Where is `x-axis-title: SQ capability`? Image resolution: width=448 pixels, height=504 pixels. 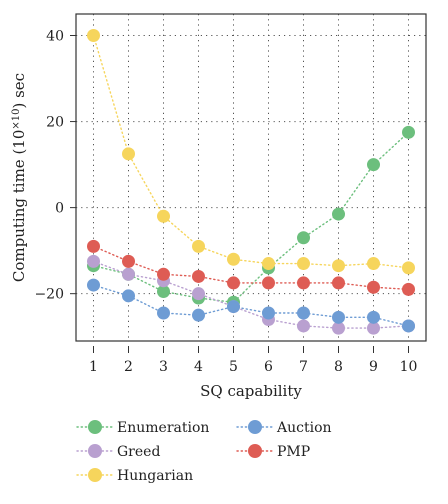
x-axis-title: SQ capability is located at coordinates (251, 391).